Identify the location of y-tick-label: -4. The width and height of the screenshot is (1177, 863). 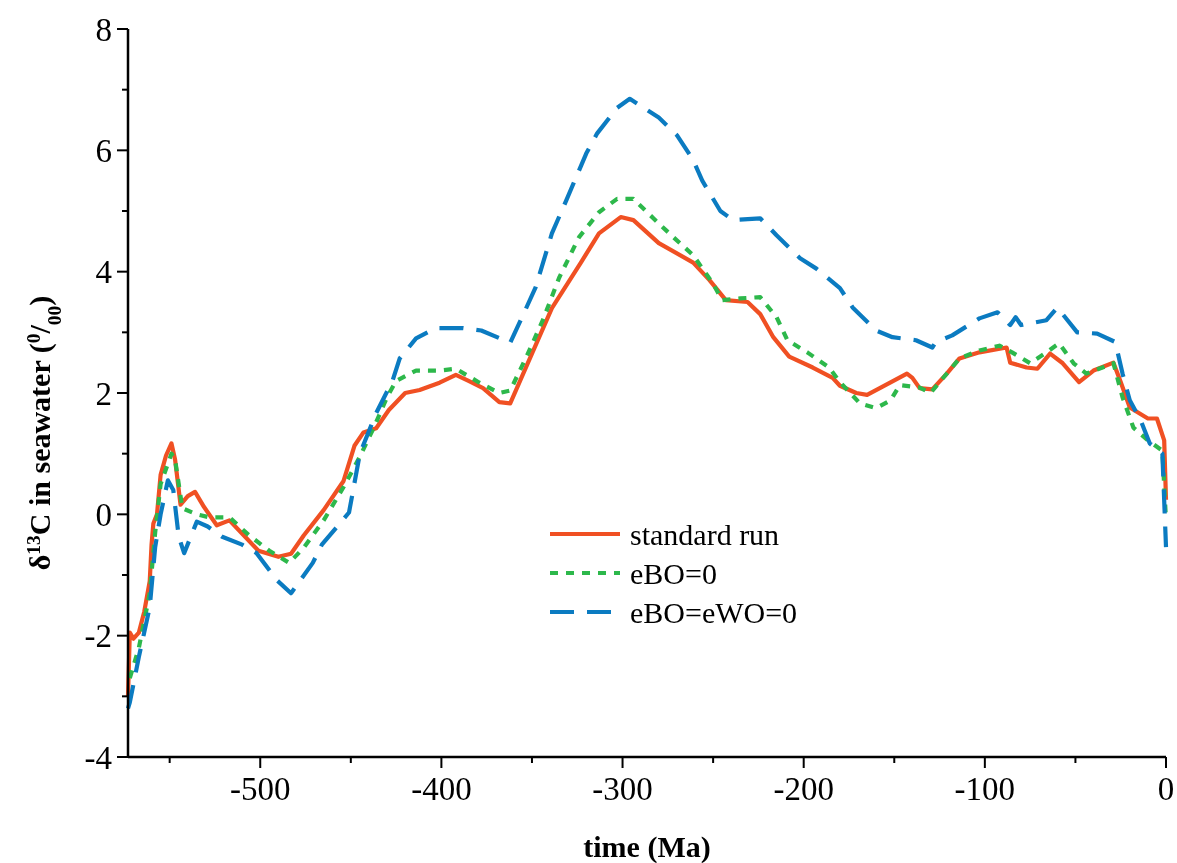
(98, 757).